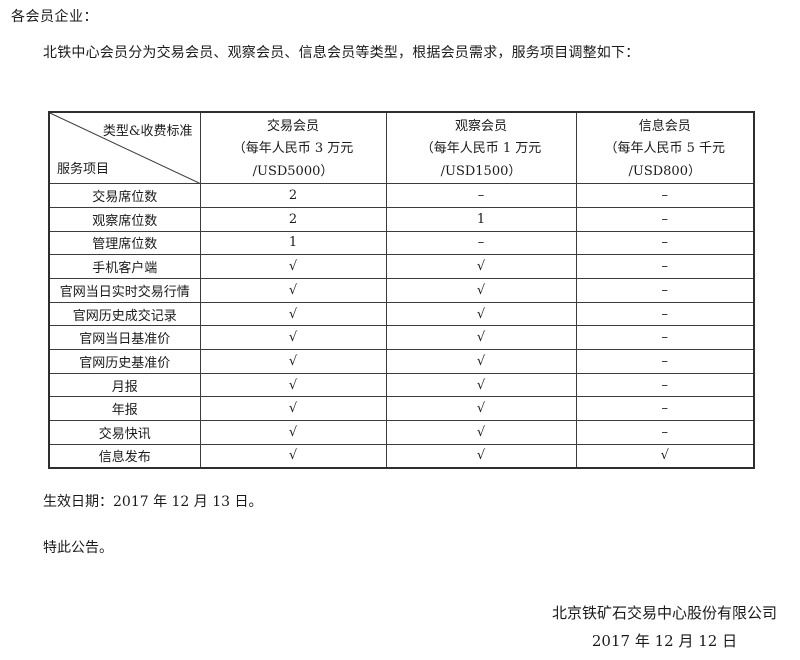  I want to click on table-row: 手机客户端 √ √ –, so click(401, 266).